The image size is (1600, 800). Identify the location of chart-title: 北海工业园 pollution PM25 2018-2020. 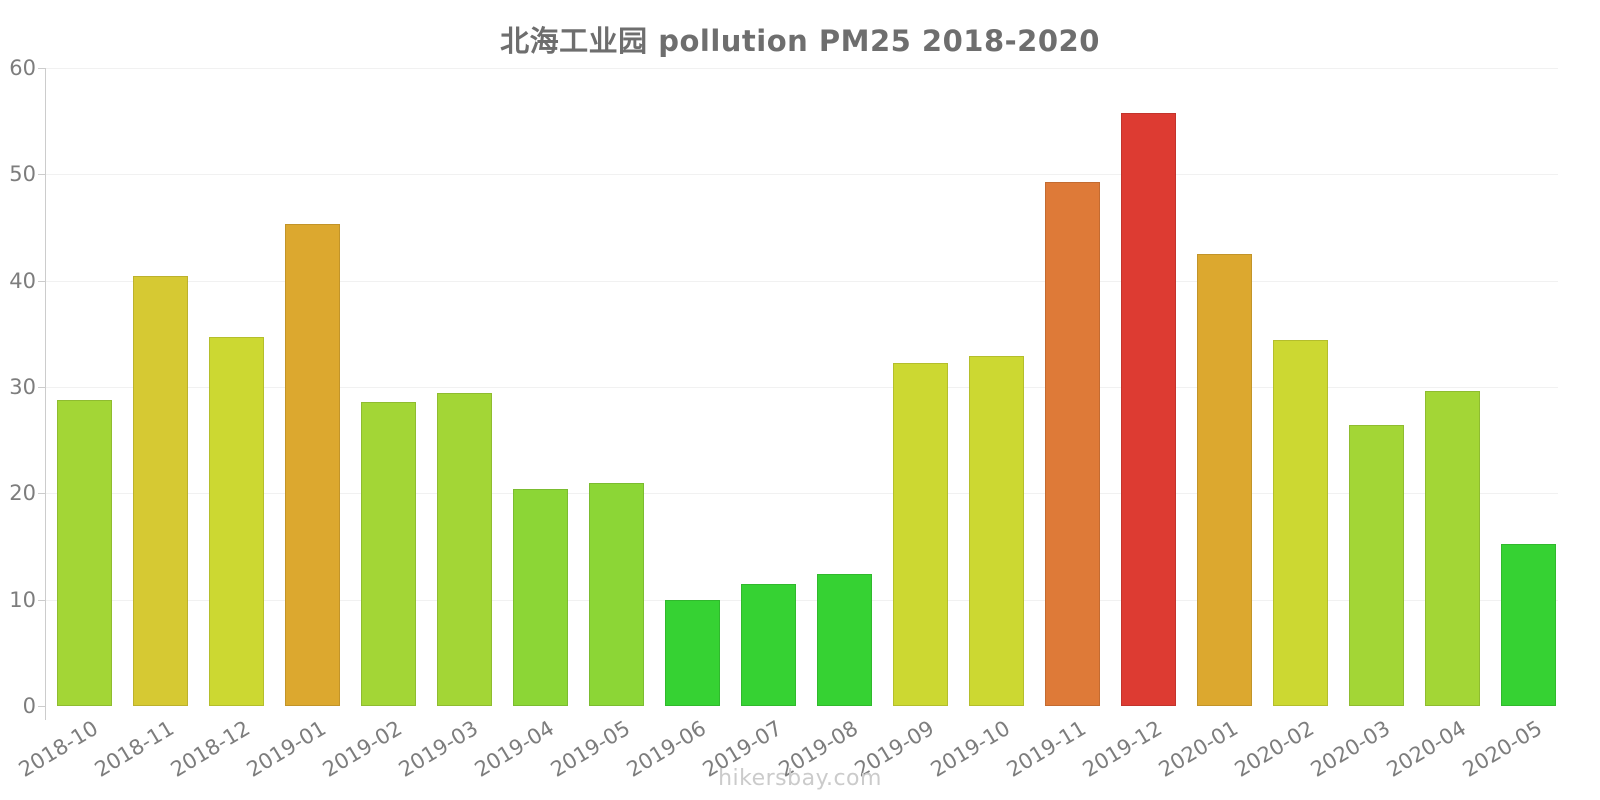
(800, 41).